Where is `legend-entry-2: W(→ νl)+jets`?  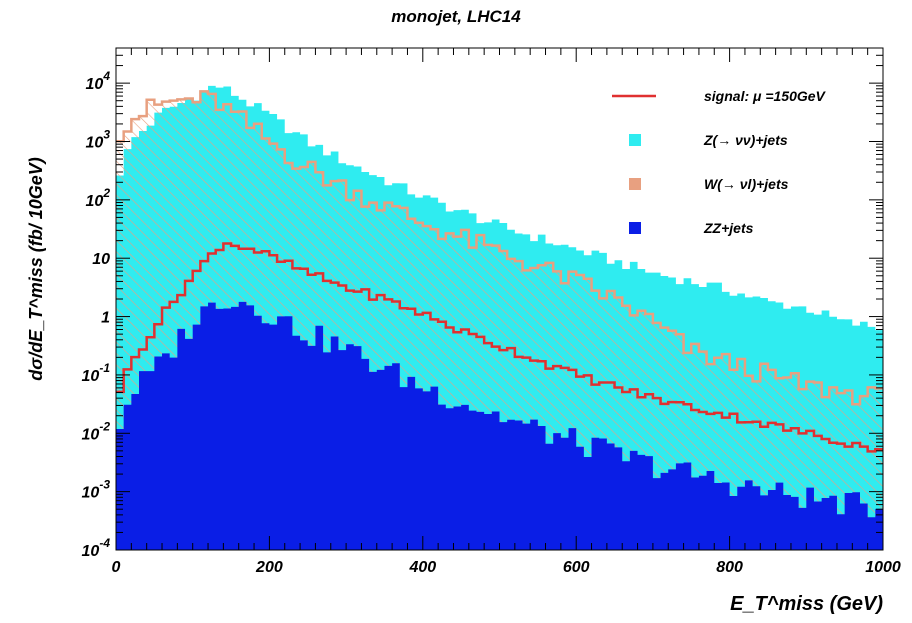
legend-entry-2: W(→ νl)+jets is located at coordinates (709, 184).